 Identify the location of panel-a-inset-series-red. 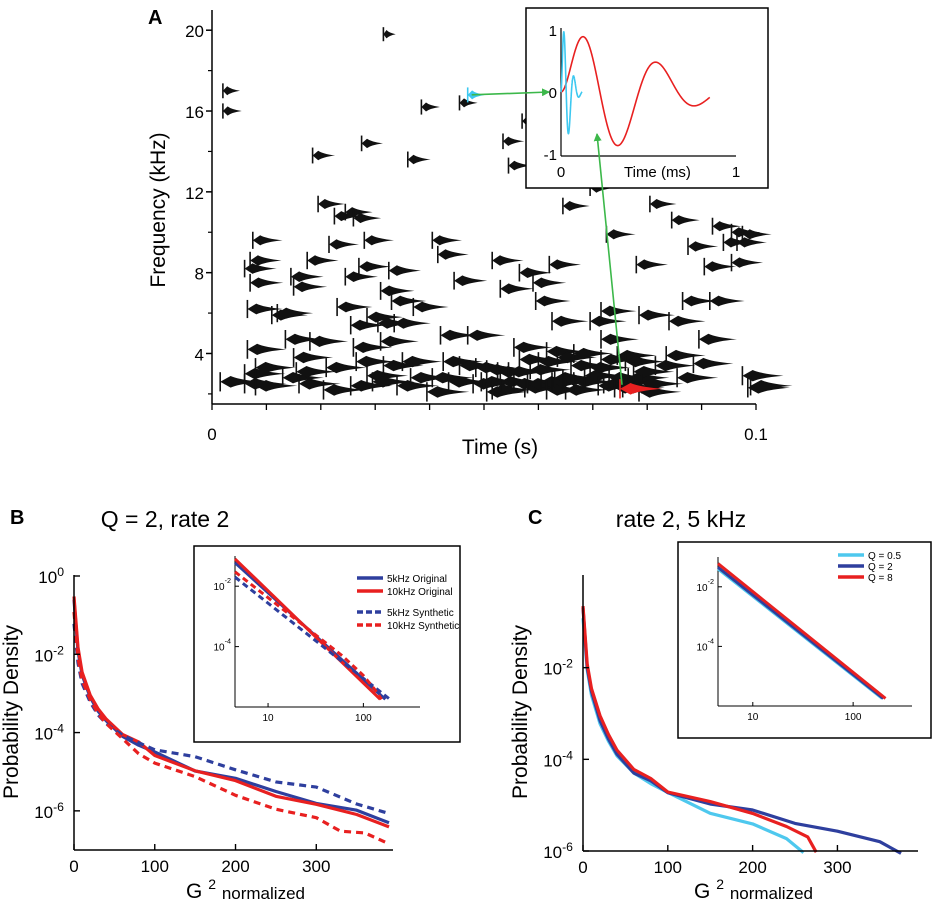
(635, 91).